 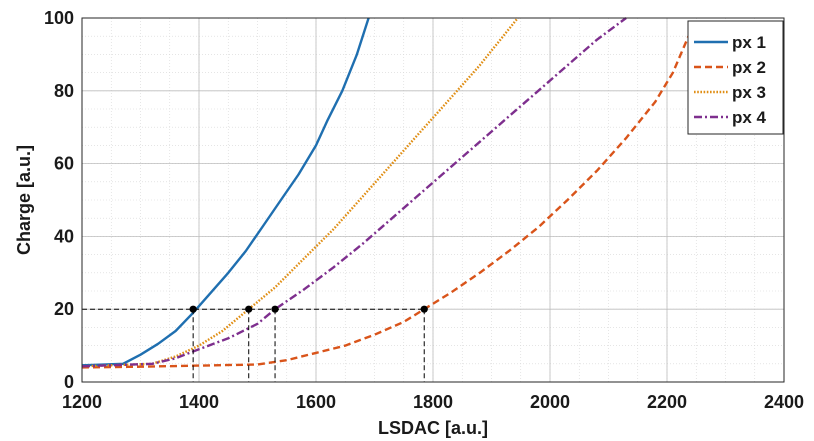 What do you see at coordinates (64, 164) in the screenshot?
I see `y-tick-label: 60` at bounding box center [64, 164].